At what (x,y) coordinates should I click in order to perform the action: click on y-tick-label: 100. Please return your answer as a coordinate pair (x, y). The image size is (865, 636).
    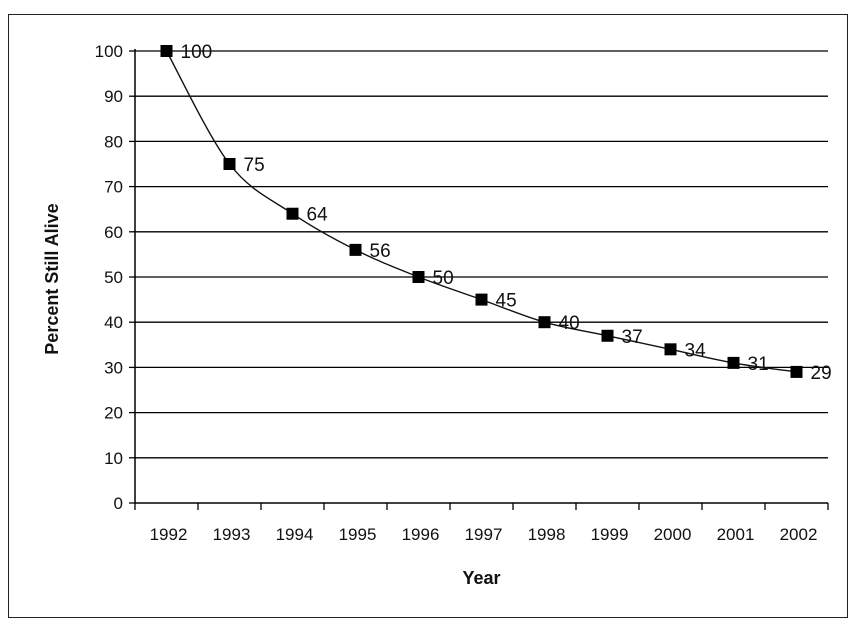
    Looking at the image, I should click on (109, 51).